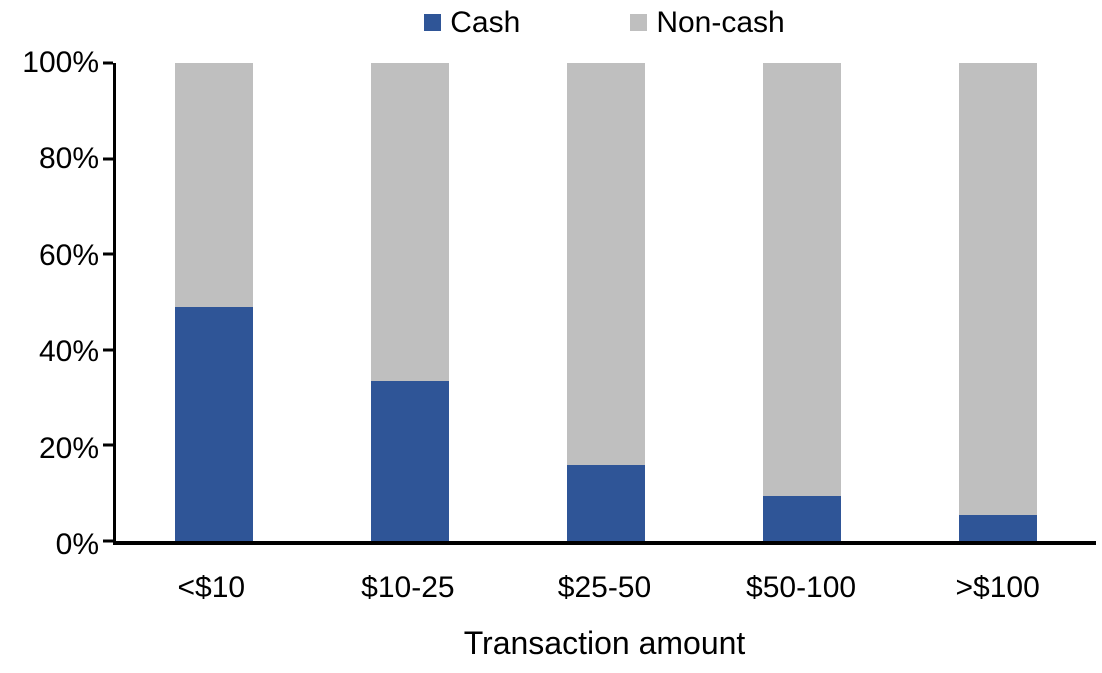 Image resolution: width=1102 pixels, height=673 pixels. Describe the element at coordinates (211, 587) in the screenshot. I see `x-tick-label-10: <$10` at that location.